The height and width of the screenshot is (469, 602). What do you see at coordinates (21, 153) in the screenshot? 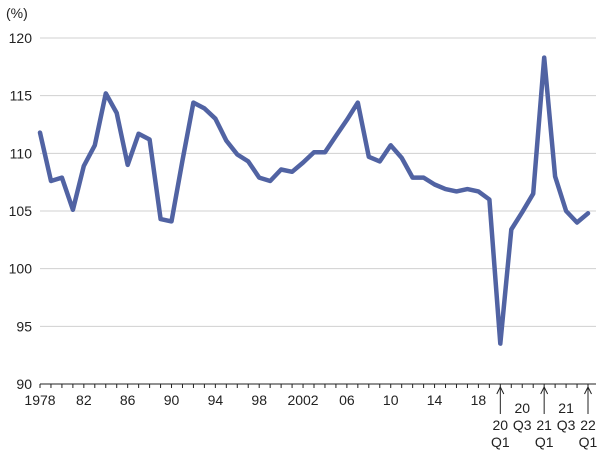
I see `y-tick-label: 110` at bounding box center [21, 153].